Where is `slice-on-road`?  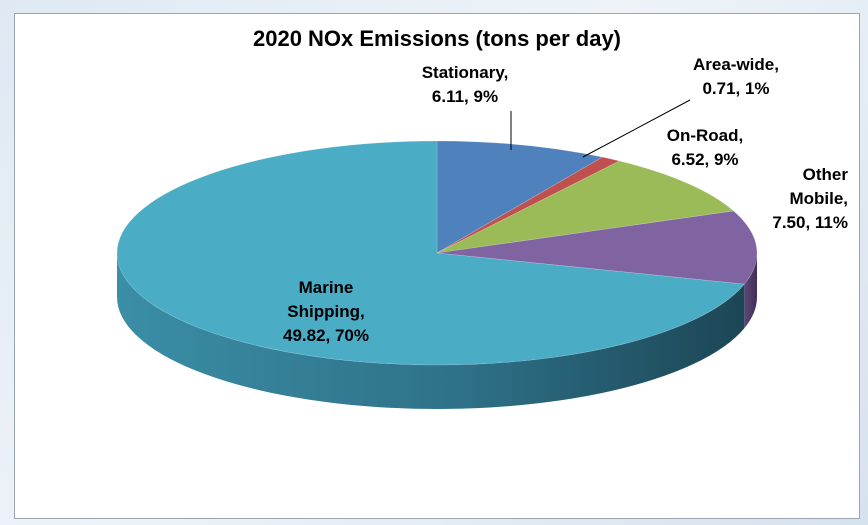 slice-on-road is located at coordinates (585, 207).